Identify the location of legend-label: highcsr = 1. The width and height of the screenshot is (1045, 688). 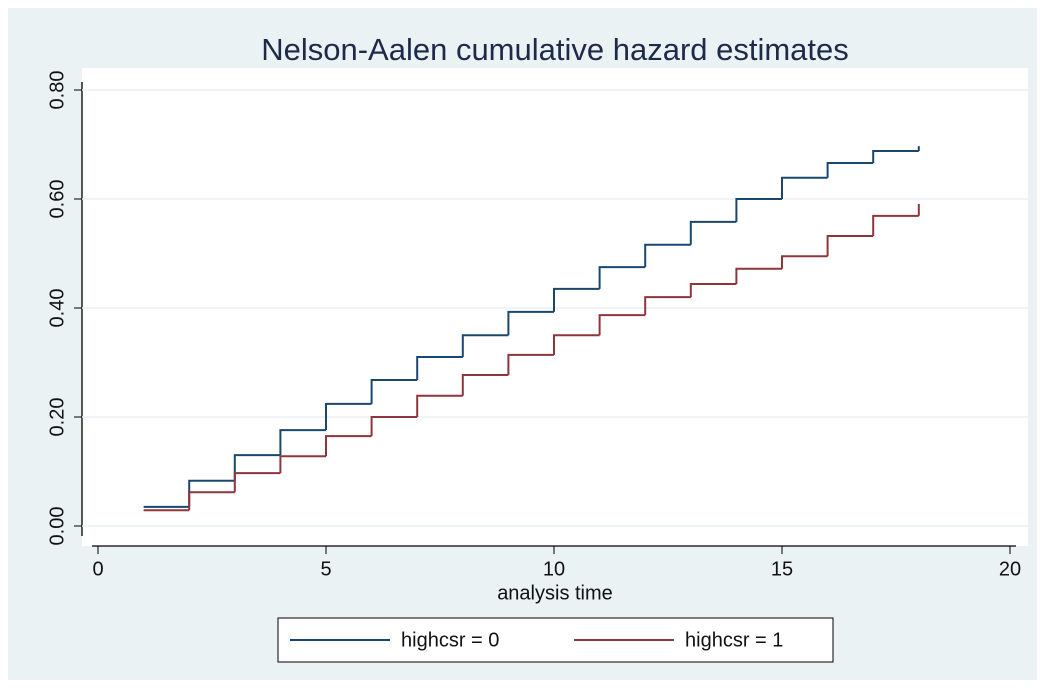
(734, 640).